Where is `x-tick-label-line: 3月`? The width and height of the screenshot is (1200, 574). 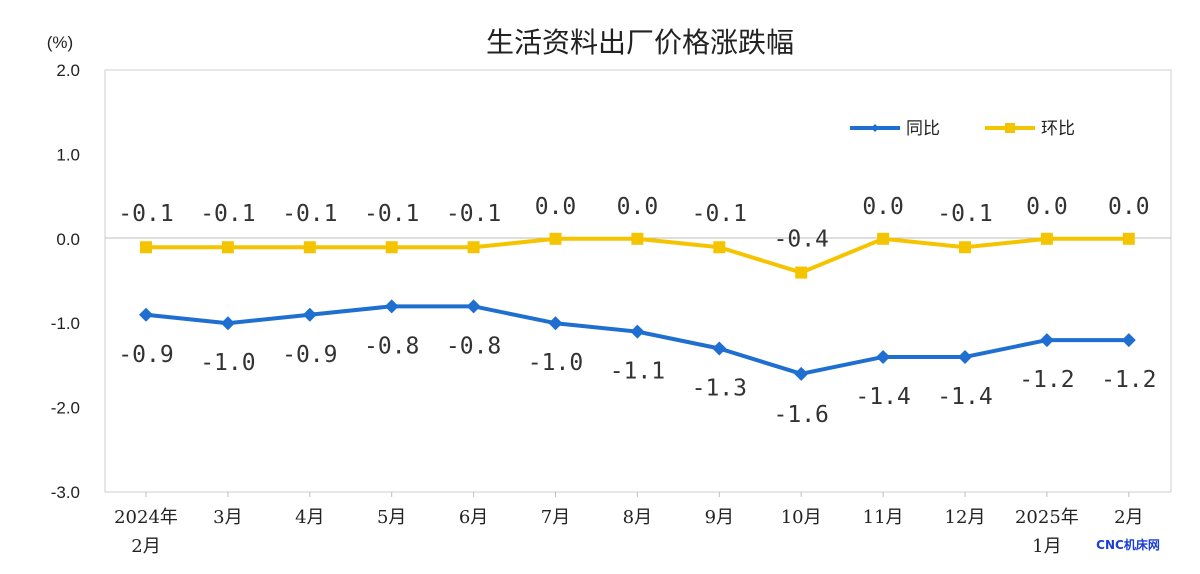 x-tick-label-line: 3月 is located at coordinates (227, 517).